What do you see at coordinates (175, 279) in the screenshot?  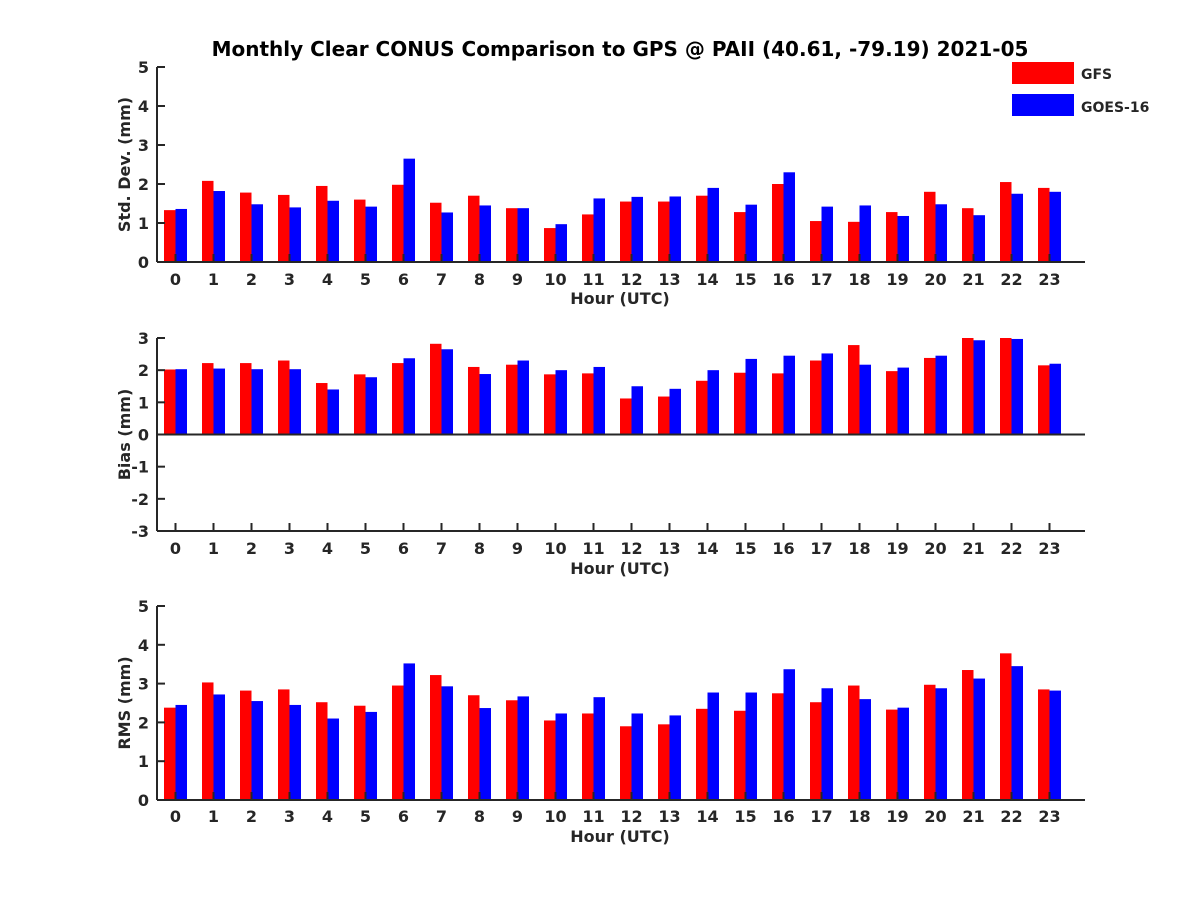 I see `std-dev-x-tick-label: 0` at bounding box center [175, 279].